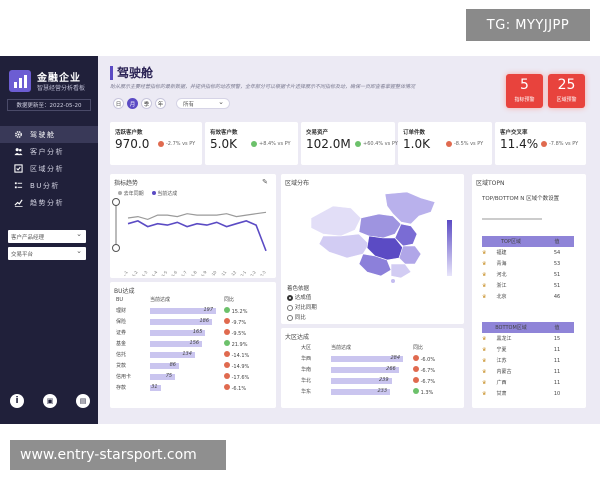 This screenshot has height=480, width=600. What do you see at coordinates (382, 390) in the screenshot?
I see `region-value: 233` at bounding box center [382, 390].